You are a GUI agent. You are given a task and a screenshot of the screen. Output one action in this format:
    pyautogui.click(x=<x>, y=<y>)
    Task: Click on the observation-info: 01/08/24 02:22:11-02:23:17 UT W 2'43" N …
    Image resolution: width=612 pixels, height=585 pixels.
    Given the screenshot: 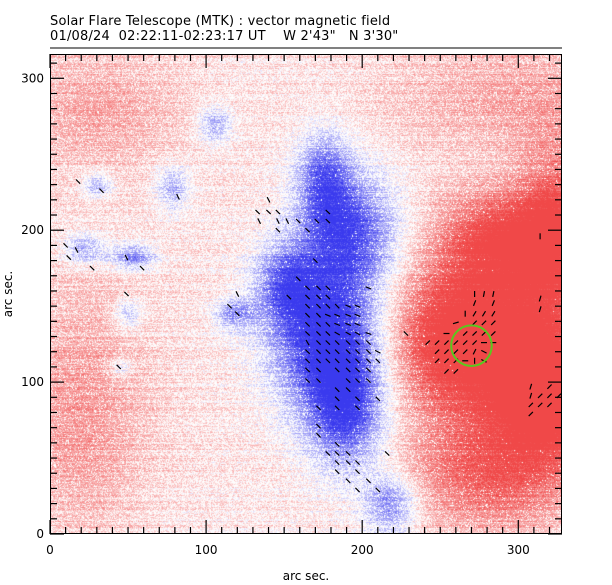 What is the action you would take?
    pyautogui.click(x=224, y=37)
    